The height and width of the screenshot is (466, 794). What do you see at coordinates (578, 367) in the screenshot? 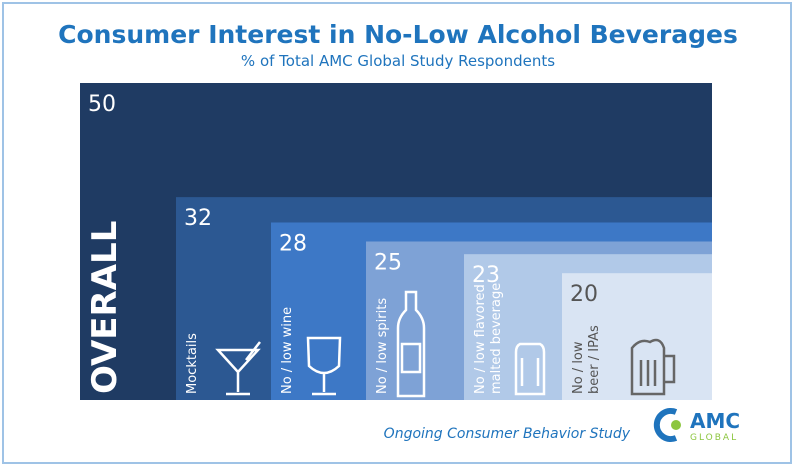
I see `category-label: No / low` at bounding box center [578, 367].